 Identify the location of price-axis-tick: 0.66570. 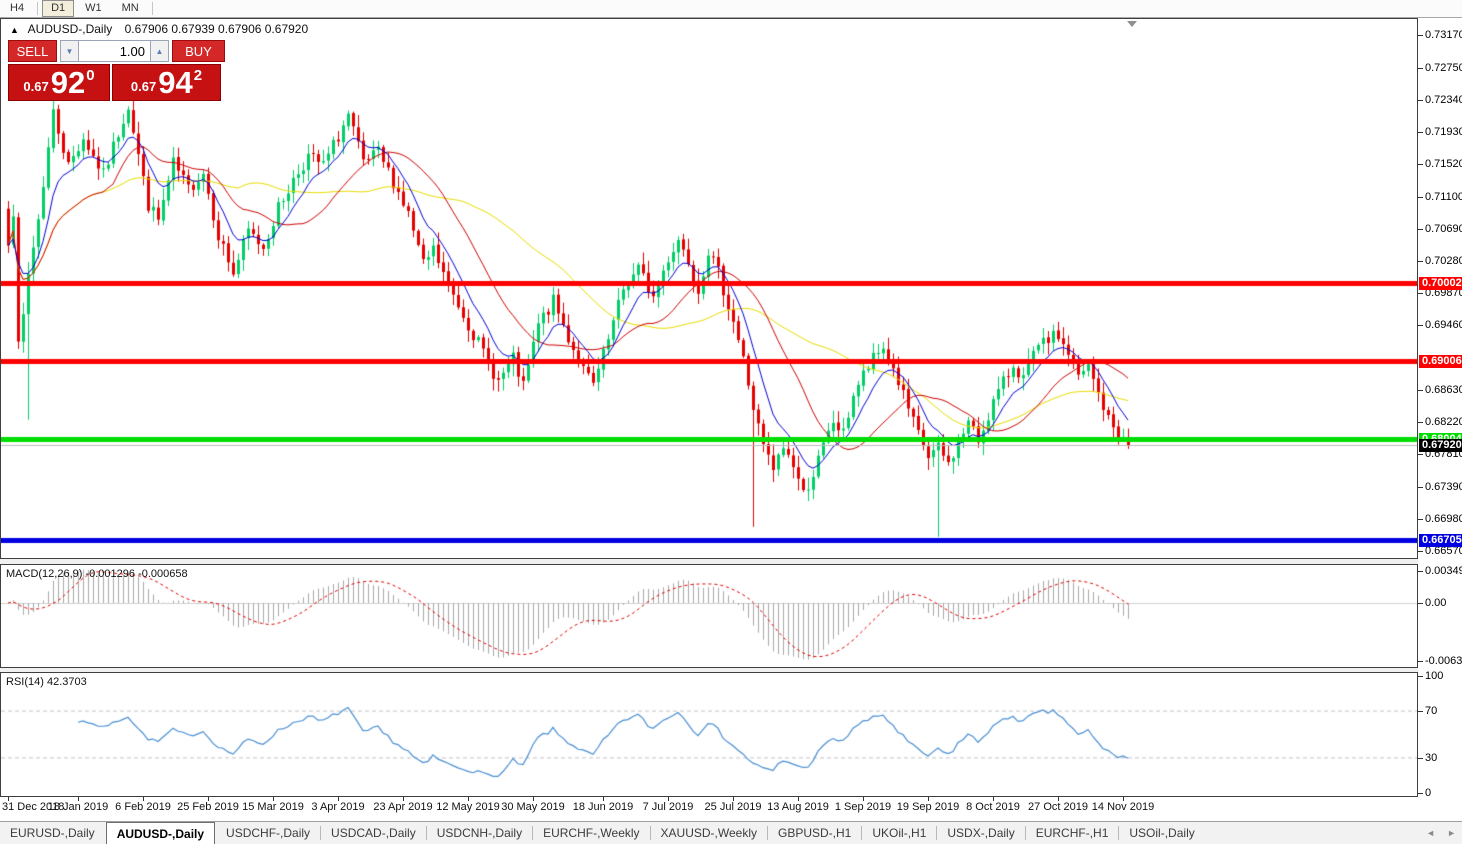
(1443, 550).